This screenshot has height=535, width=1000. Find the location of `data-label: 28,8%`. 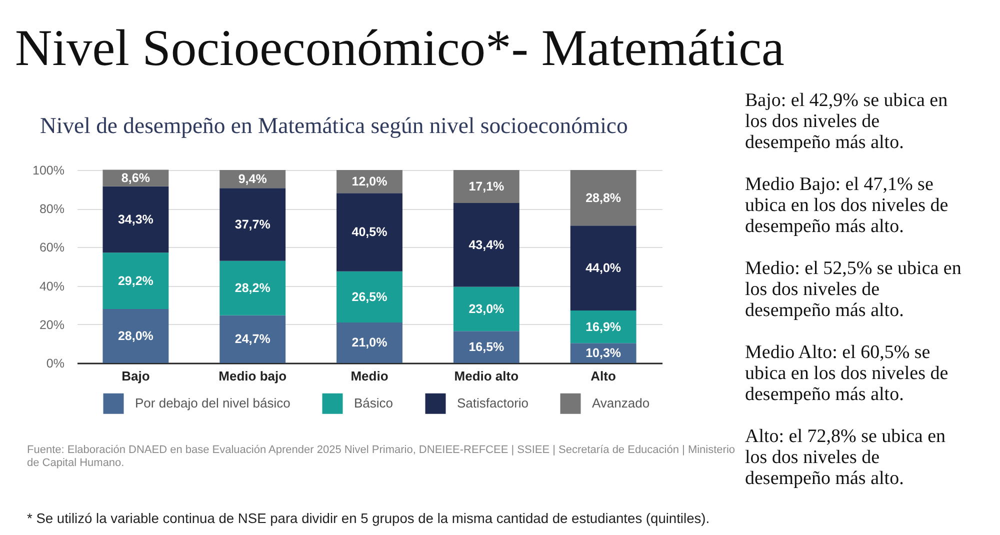

data-label: 28,8% is located at coordinates (604, 197).